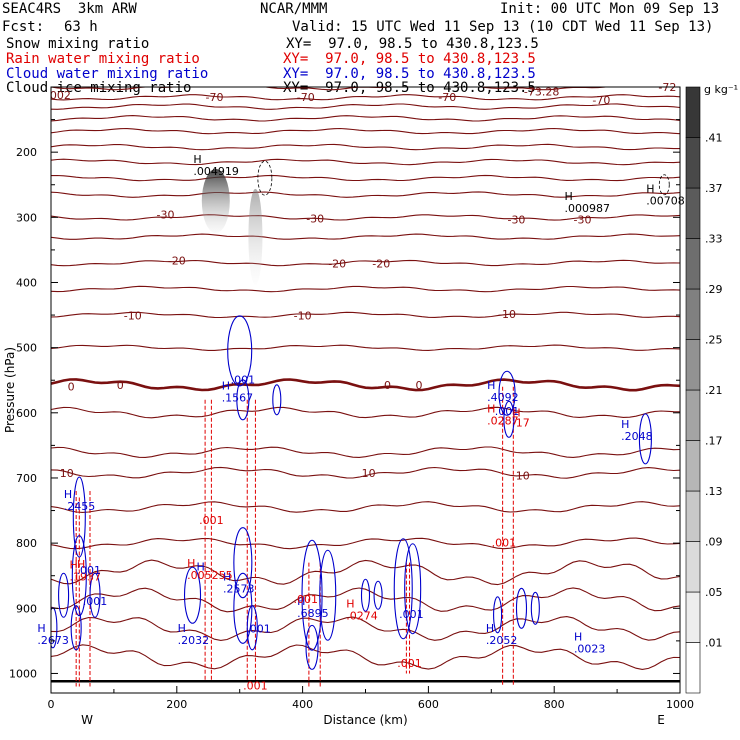 The width and height of the screenshot is (740, 740). I want to click on extremum-value: .2573, so click(239, 589).